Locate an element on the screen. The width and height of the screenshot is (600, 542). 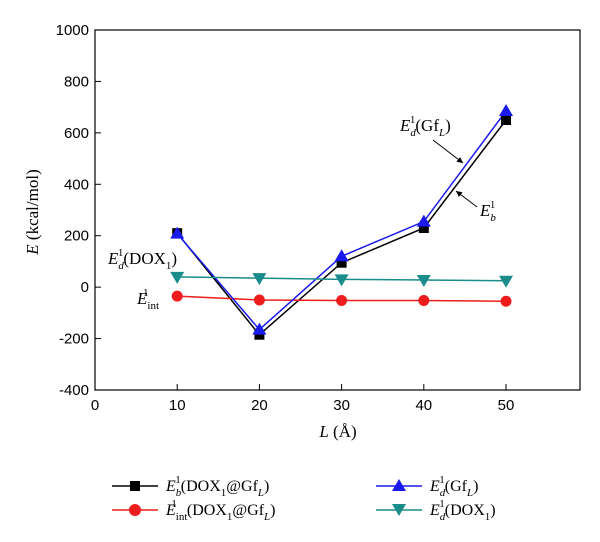
legend-item-ed-gfl: Ed1(GfL) is located at coordinates (427, 486).